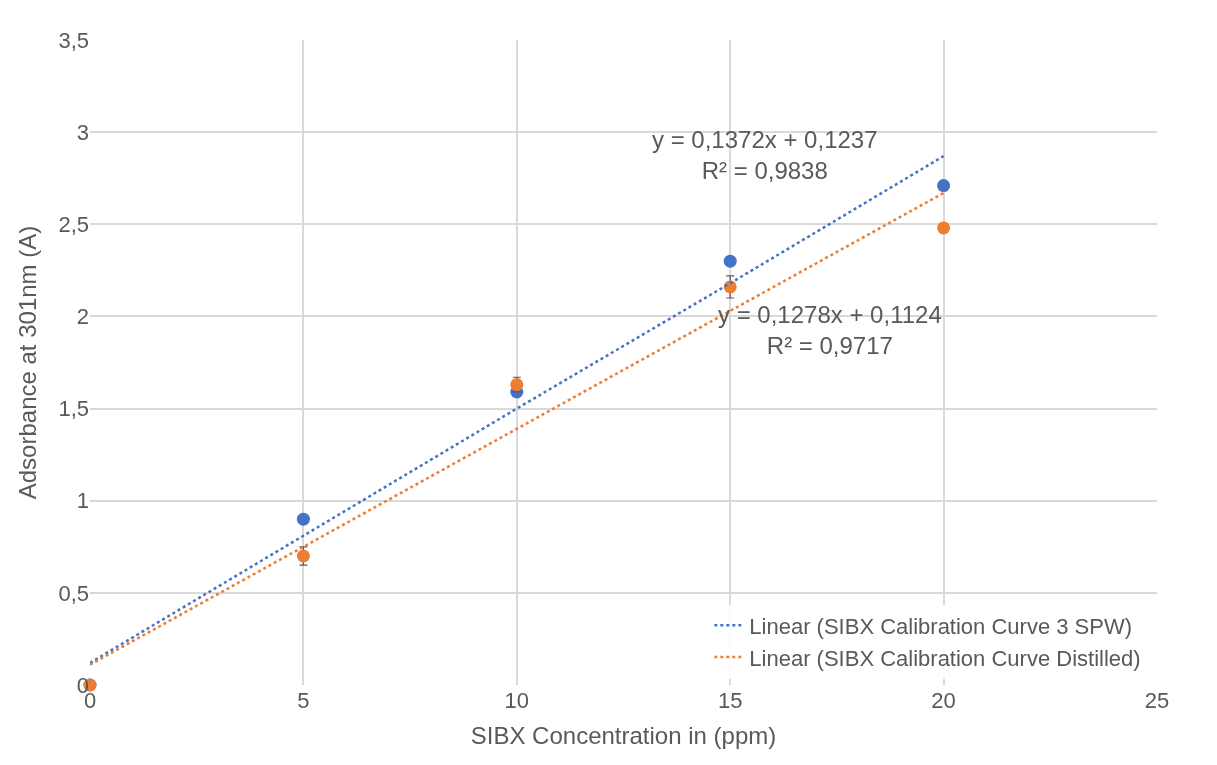 This screenshot has height=765, width=1217. What do you see at coordinates (303, 700) in the screenshot?
I see `x-tick-label: 5` at bounding box center [303, 700].